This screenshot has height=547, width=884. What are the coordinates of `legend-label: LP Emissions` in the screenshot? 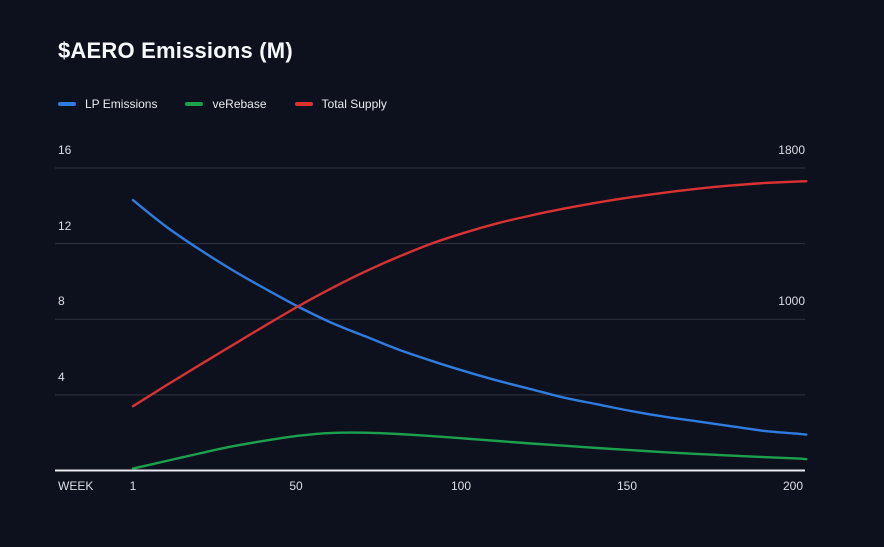 It's located at (121, 104).